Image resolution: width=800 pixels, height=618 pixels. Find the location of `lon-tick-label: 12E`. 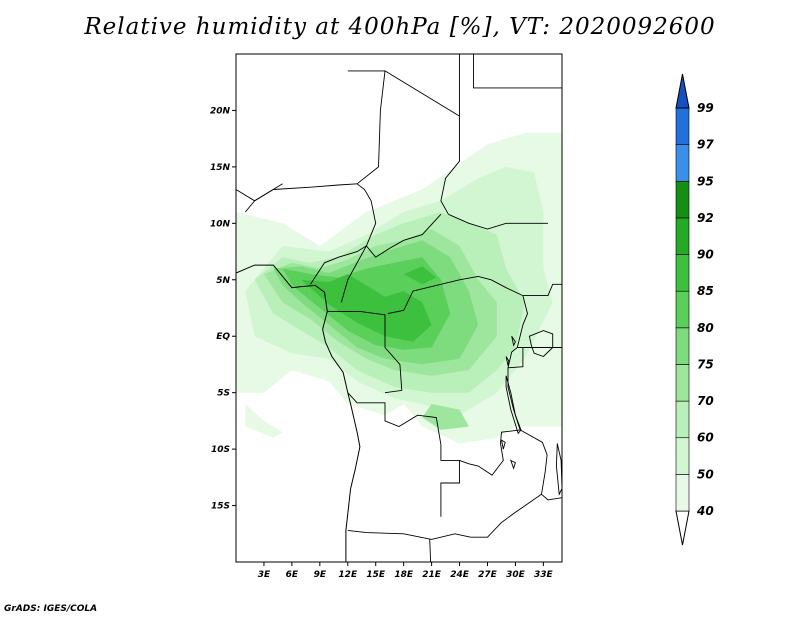

lon-tick-label: 12E is located at coordinates (348, 575).